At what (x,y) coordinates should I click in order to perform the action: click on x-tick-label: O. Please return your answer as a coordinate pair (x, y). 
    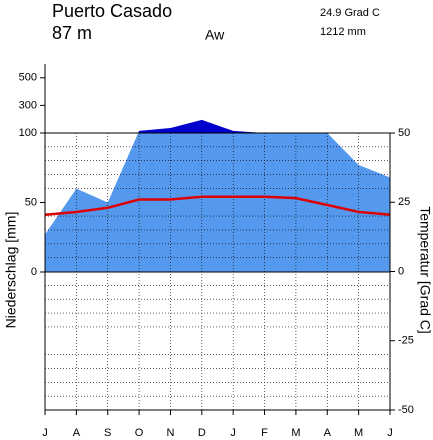
    Looking at the image, I should click on (139, 433).